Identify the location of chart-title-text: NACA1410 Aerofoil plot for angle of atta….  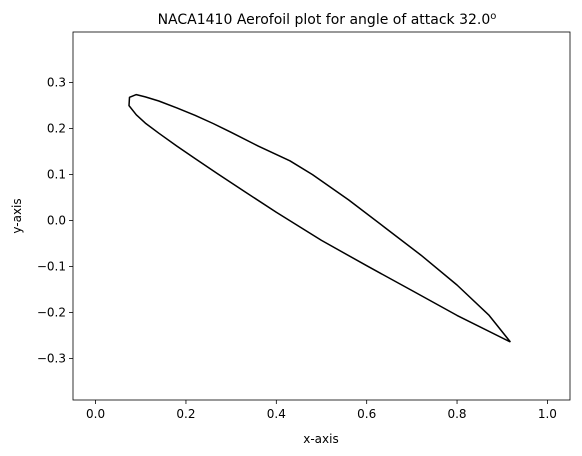
(324, 20).